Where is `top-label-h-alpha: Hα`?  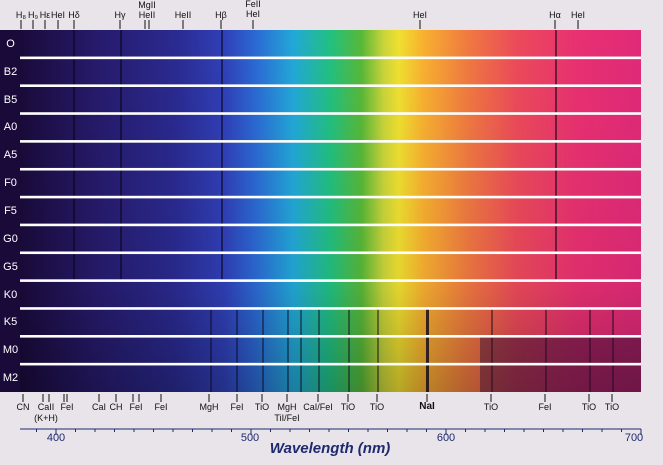 top-label-h-alpha: Hα is located at coordinates (555, 15).